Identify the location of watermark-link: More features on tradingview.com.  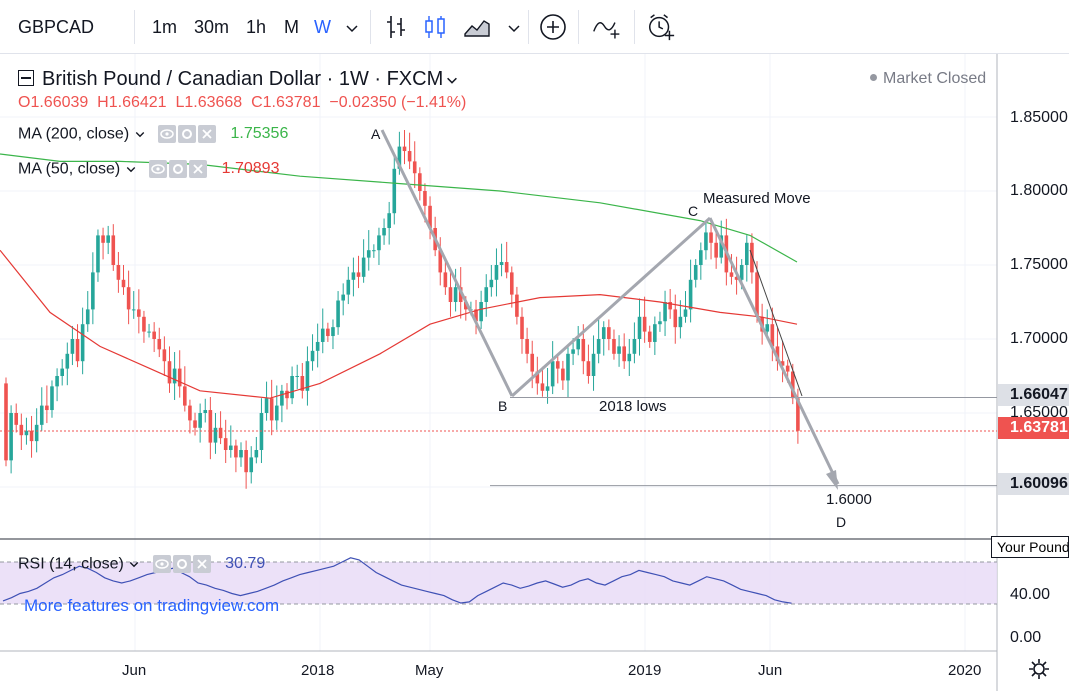
(152, 605).